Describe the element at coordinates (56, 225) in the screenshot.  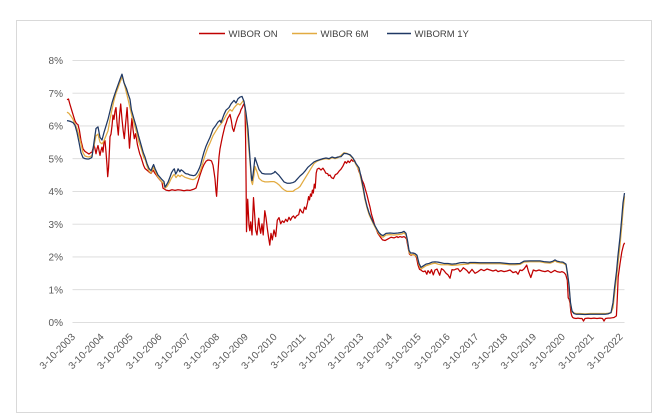
I see `svg-text: 3%` at that location.